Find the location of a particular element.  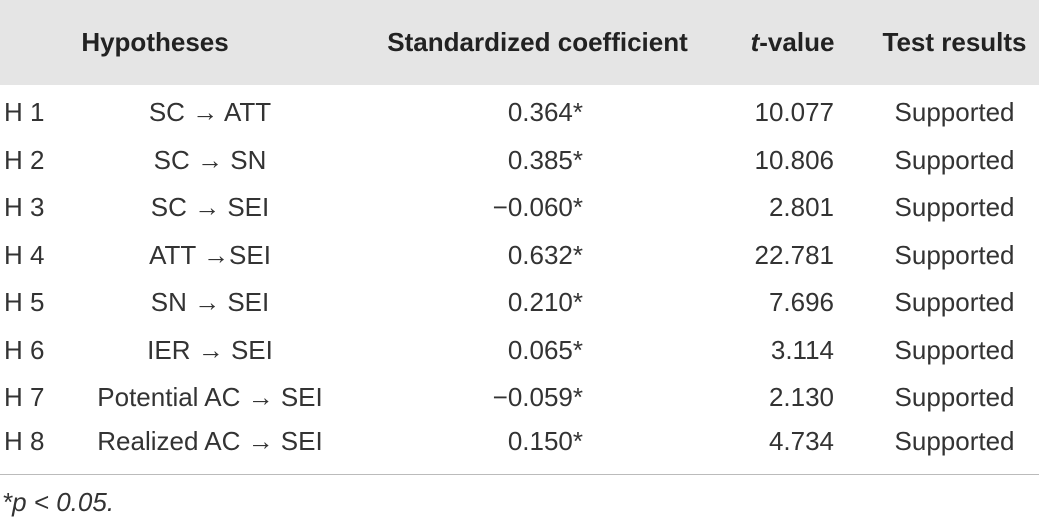

table-cell: 4.734 is located at coordinates (793, 448).